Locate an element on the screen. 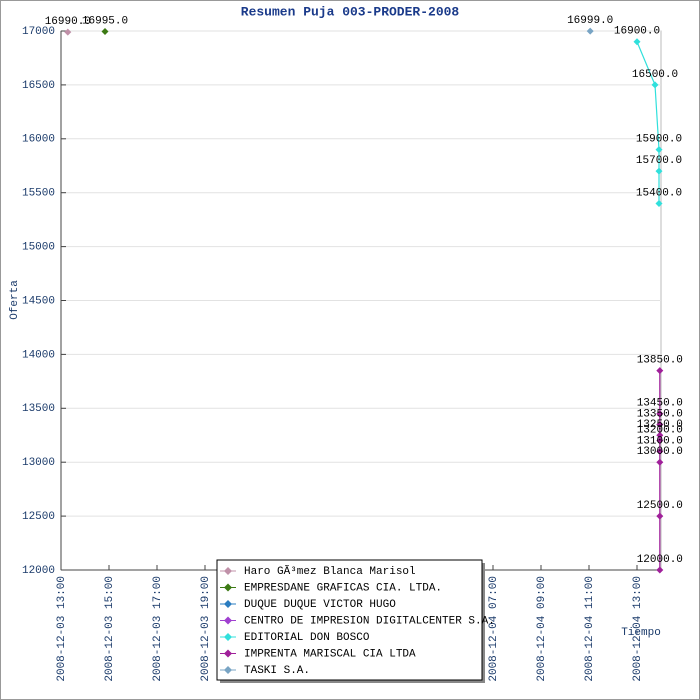  legend is located at coordinates (349, 620).